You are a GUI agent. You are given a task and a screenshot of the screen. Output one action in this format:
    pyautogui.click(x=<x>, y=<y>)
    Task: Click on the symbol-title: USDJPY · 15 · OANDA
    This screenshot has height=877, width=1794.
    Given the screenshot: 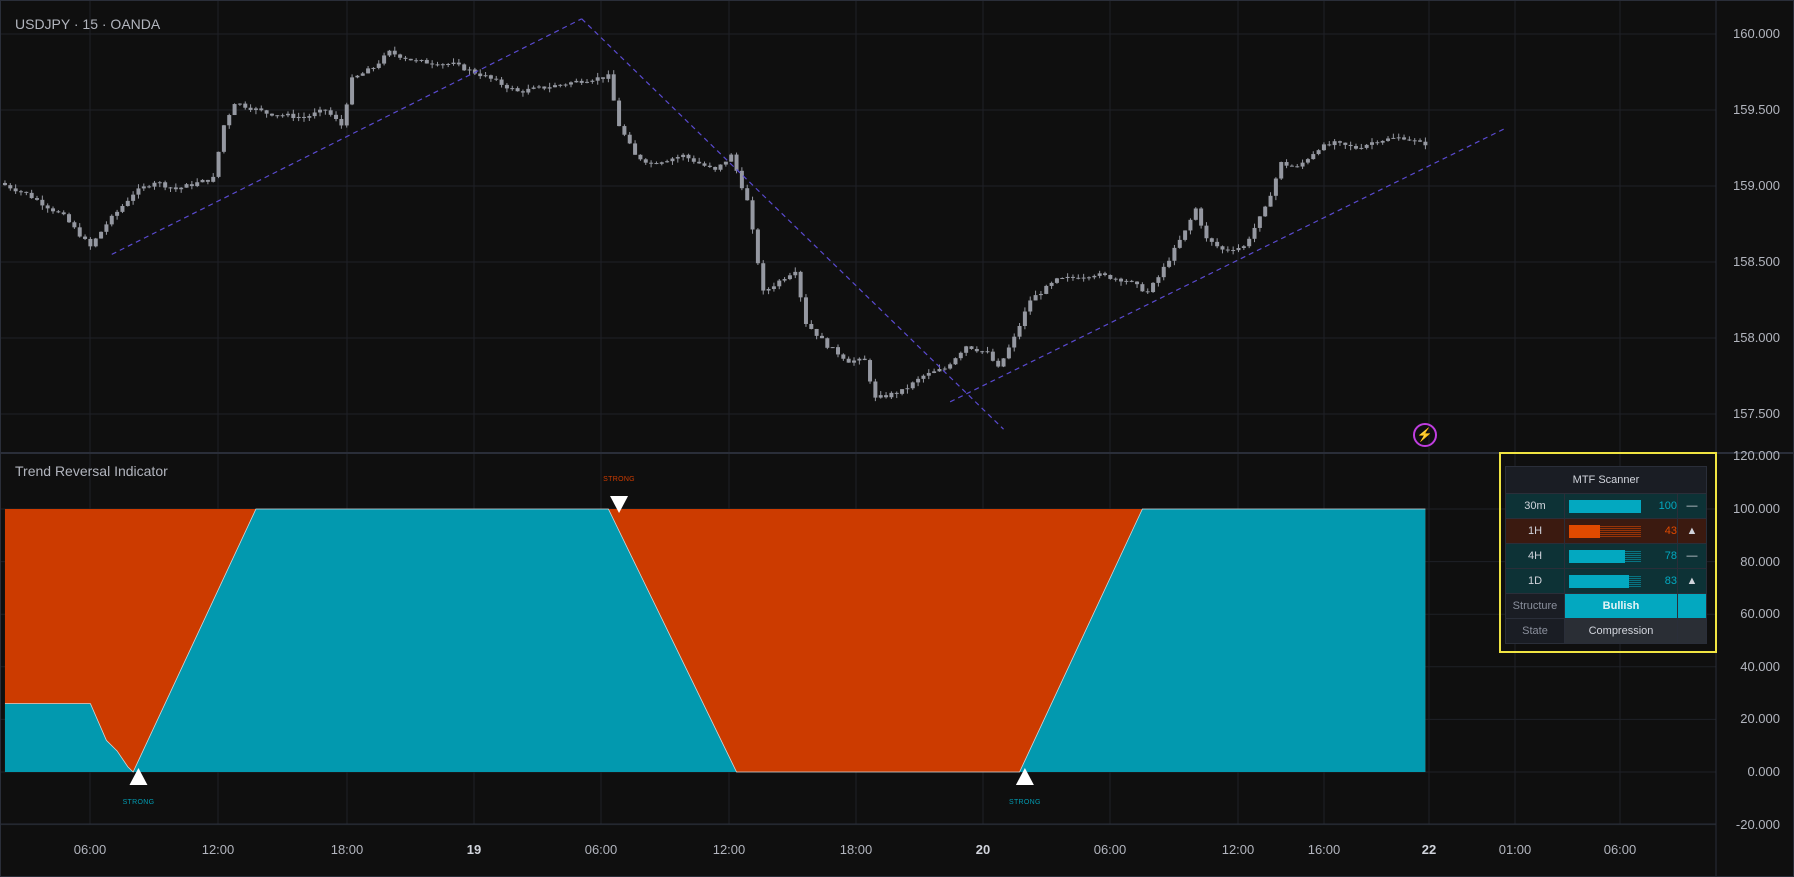 What is the action you would take?
    pyautogui.click(x=88, y=24)
    